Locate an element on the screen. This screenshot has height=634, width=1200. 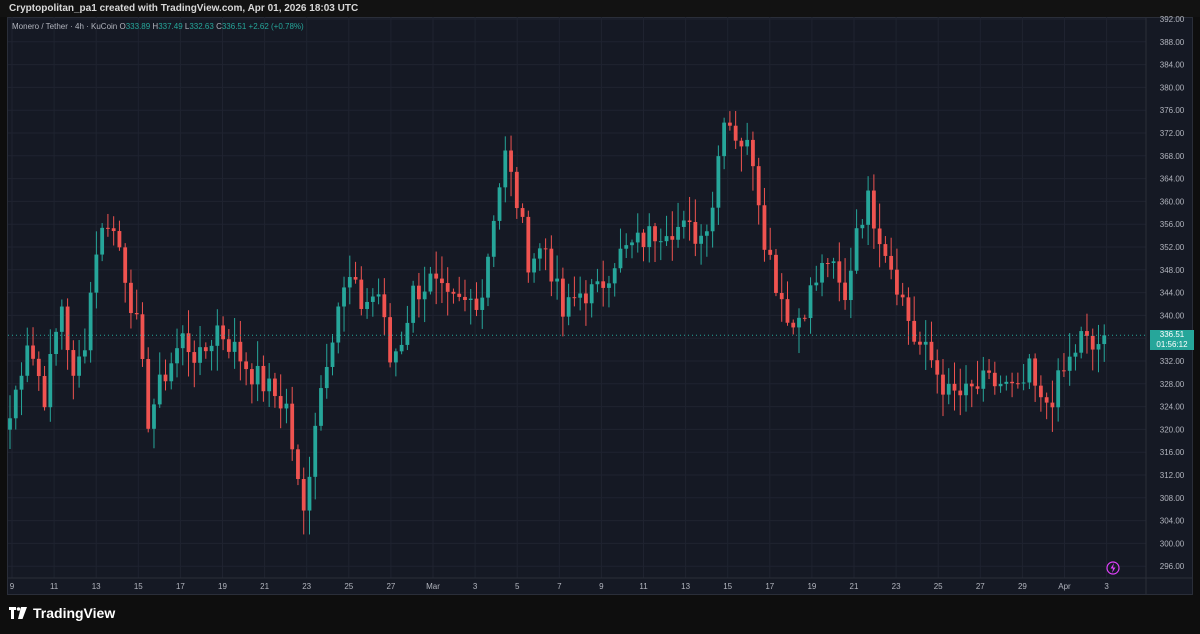
change-value: +2.62 (+0.78%) is located at coordinates (276, 26).